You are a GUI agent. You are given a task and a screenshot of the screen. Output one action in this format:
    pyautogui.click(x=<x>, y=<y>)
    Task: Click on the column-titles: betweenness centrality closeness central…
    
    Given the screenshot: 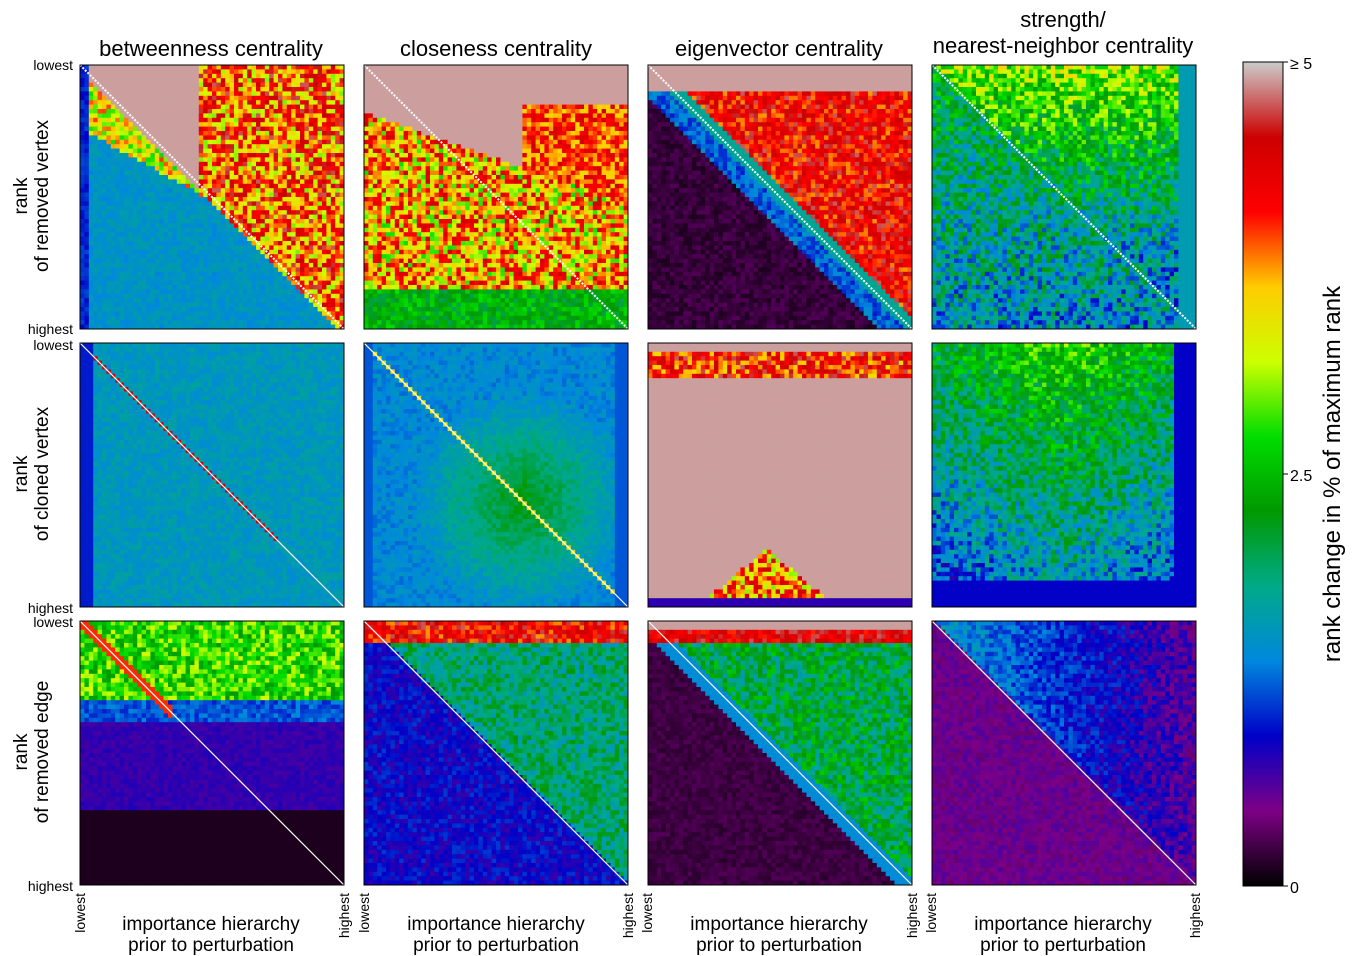 What is the action you would take?
    pyautogui.click(x=646, y=34)
    